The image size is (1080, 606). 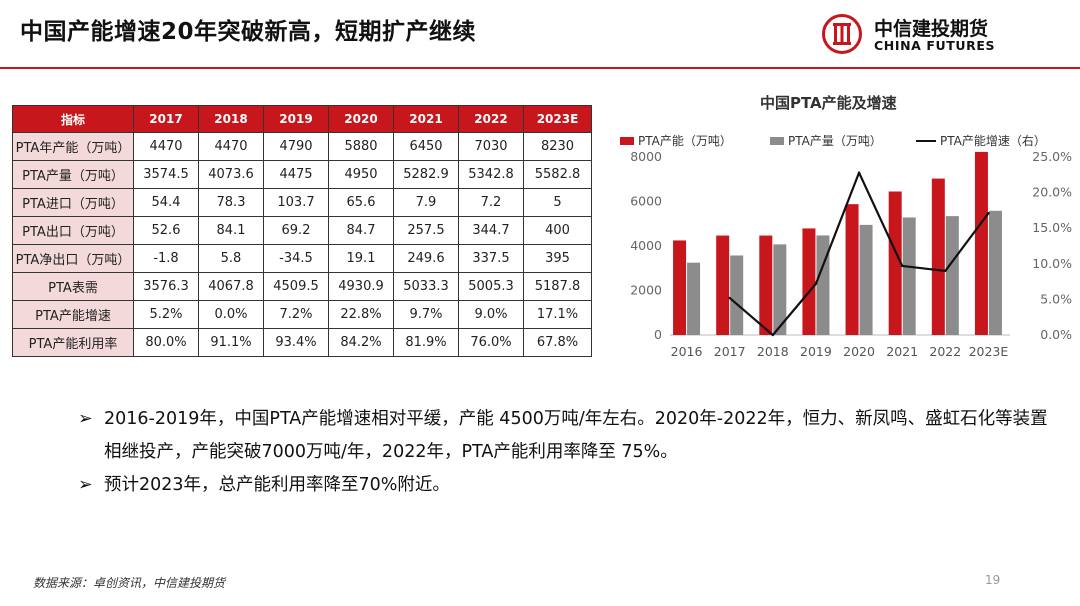 I want to click on table-cell: 9.0%, so click(x=491, y=314).